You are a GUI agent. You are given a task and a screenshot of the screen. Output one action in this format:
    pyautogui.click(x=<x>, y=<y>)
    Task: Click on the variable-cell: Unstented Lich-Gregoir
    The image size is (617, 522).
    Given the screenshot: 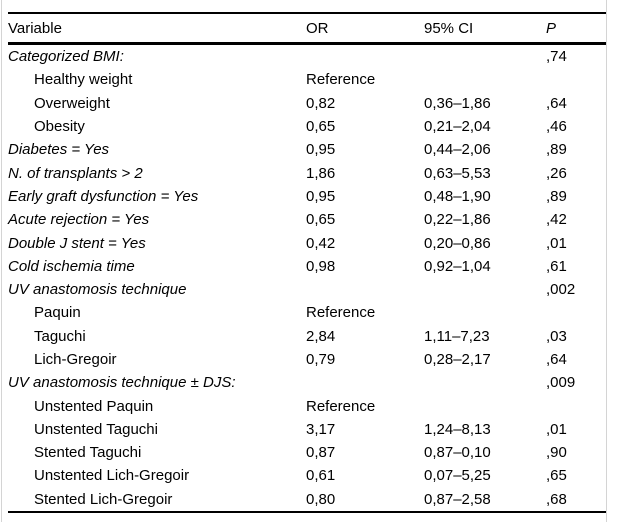 What is the action you would take?
    pyautogui.click(x=112, y=476)
    